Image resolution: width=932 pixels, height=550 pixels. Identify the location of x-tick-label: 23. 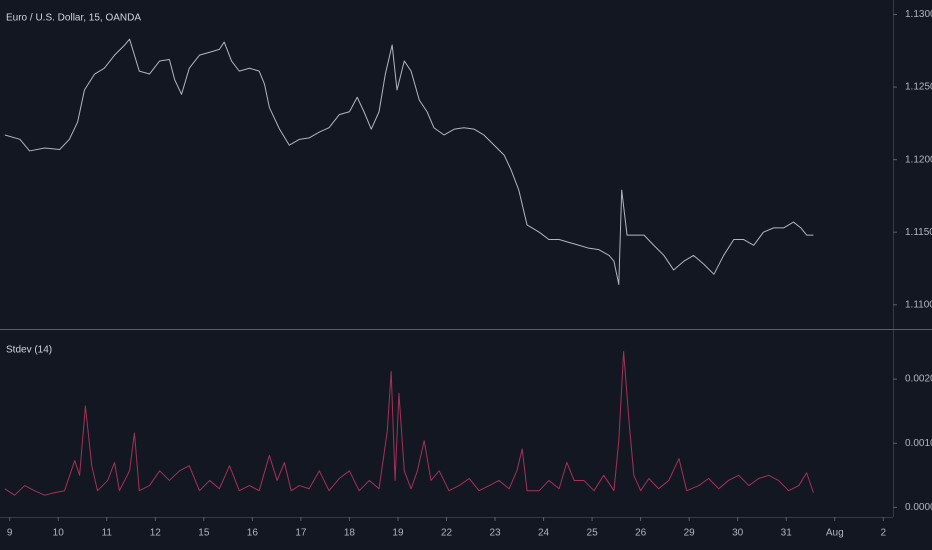
(495, 533).